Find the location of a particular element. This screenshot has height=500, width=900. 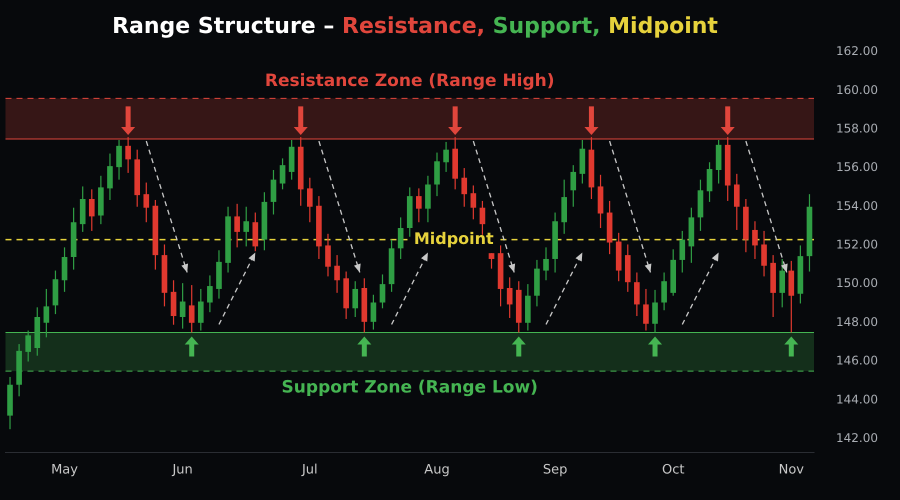

ref-line-label: Midpoint is located at coordinates (454, 238).